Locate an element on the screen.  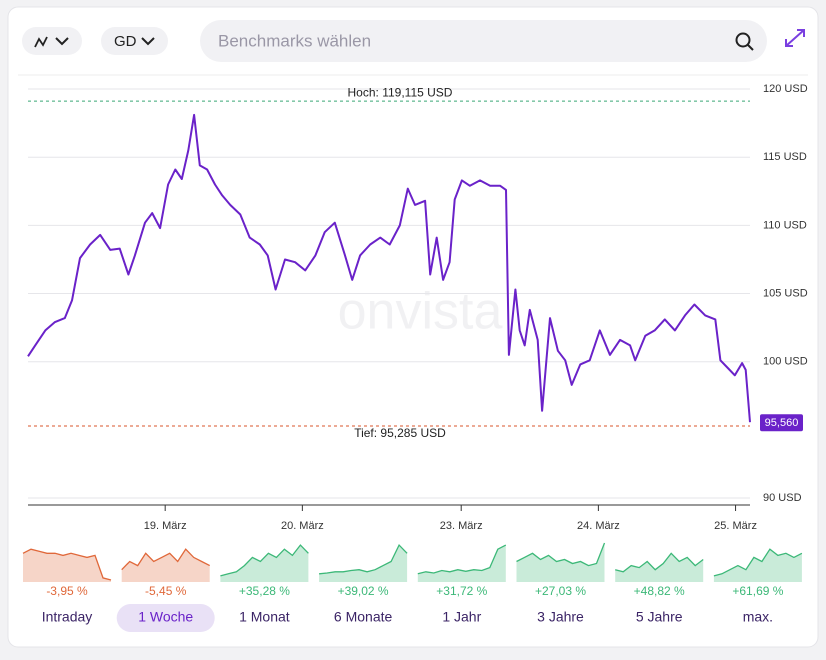
period-label: 5 Jahre is located at coordinates (659, 617).